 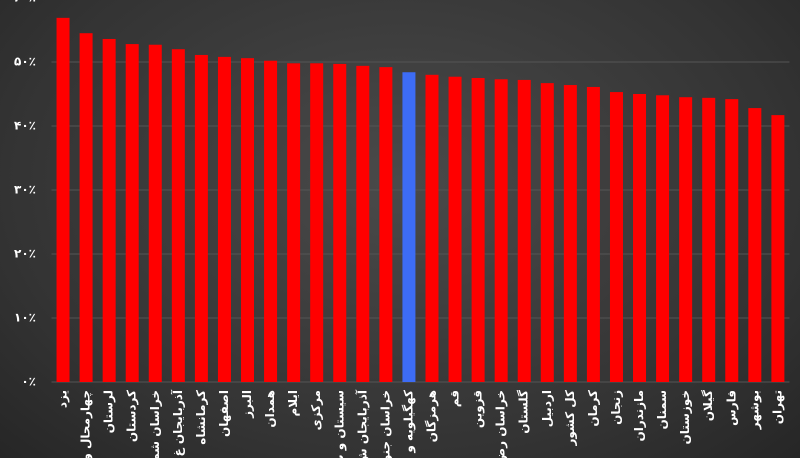 I want to click on x-tick-label: لرستان, so click(x=109, y=411).